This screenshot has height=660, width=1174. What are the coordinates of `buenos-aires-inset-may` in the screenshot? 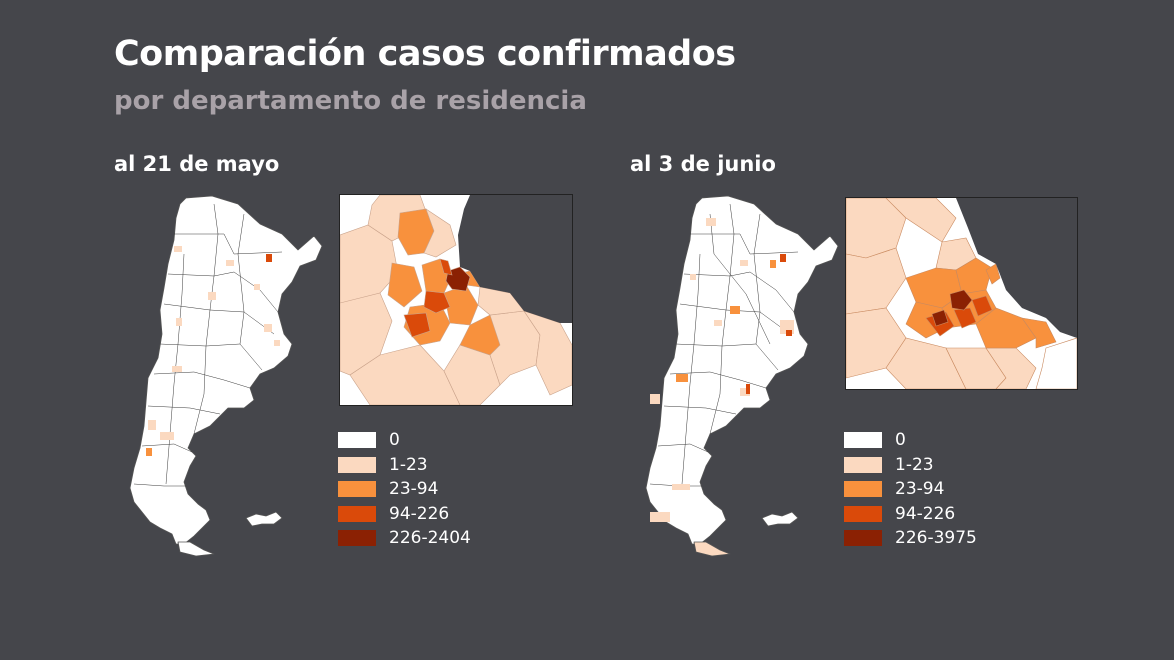 It's located at (456, 300).